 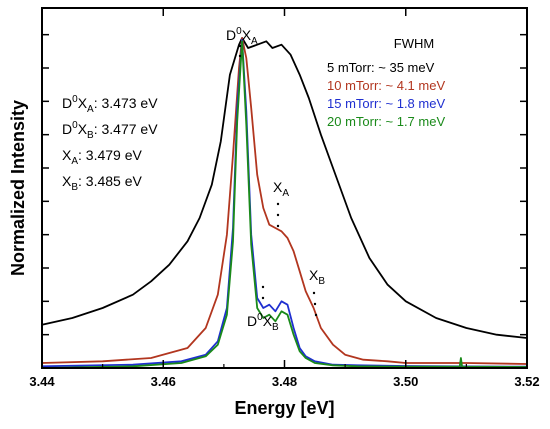 What do you see at coordinates (110, 104) in the screenshot?
I see `energy-label-0: D0XA: 3.473 eV` at bounding box center [110, 104].